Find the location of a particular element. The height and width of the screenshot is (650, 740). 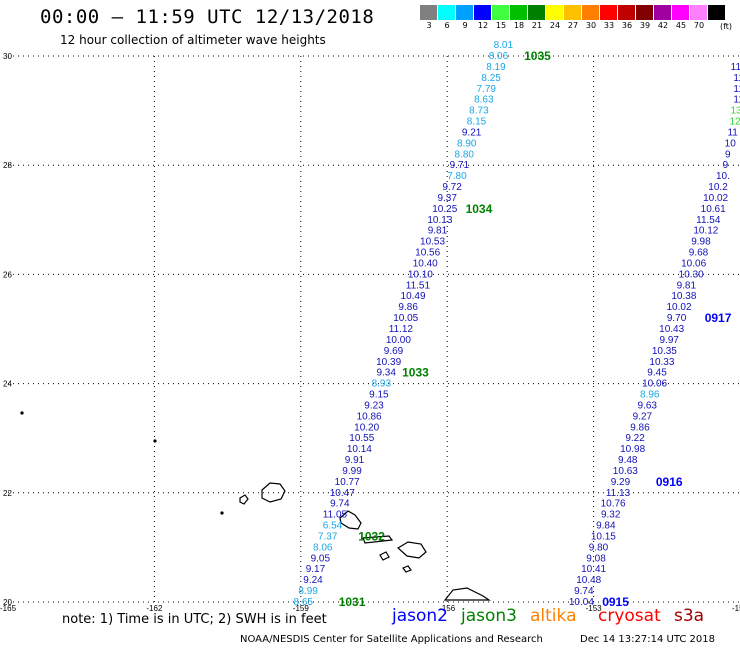

swh-value-label: 9.86 is located at coordinates (408, 307).